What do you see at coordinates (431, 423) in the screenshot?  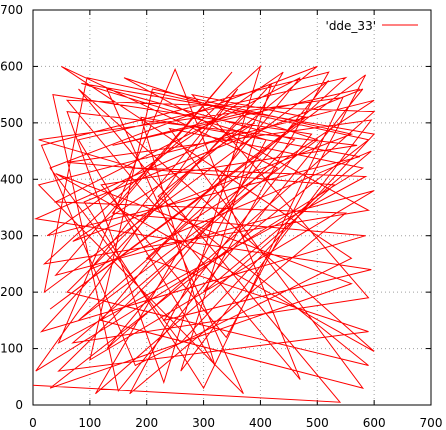 I see `x-tick-label: 700` at bounding box center [431, 423].